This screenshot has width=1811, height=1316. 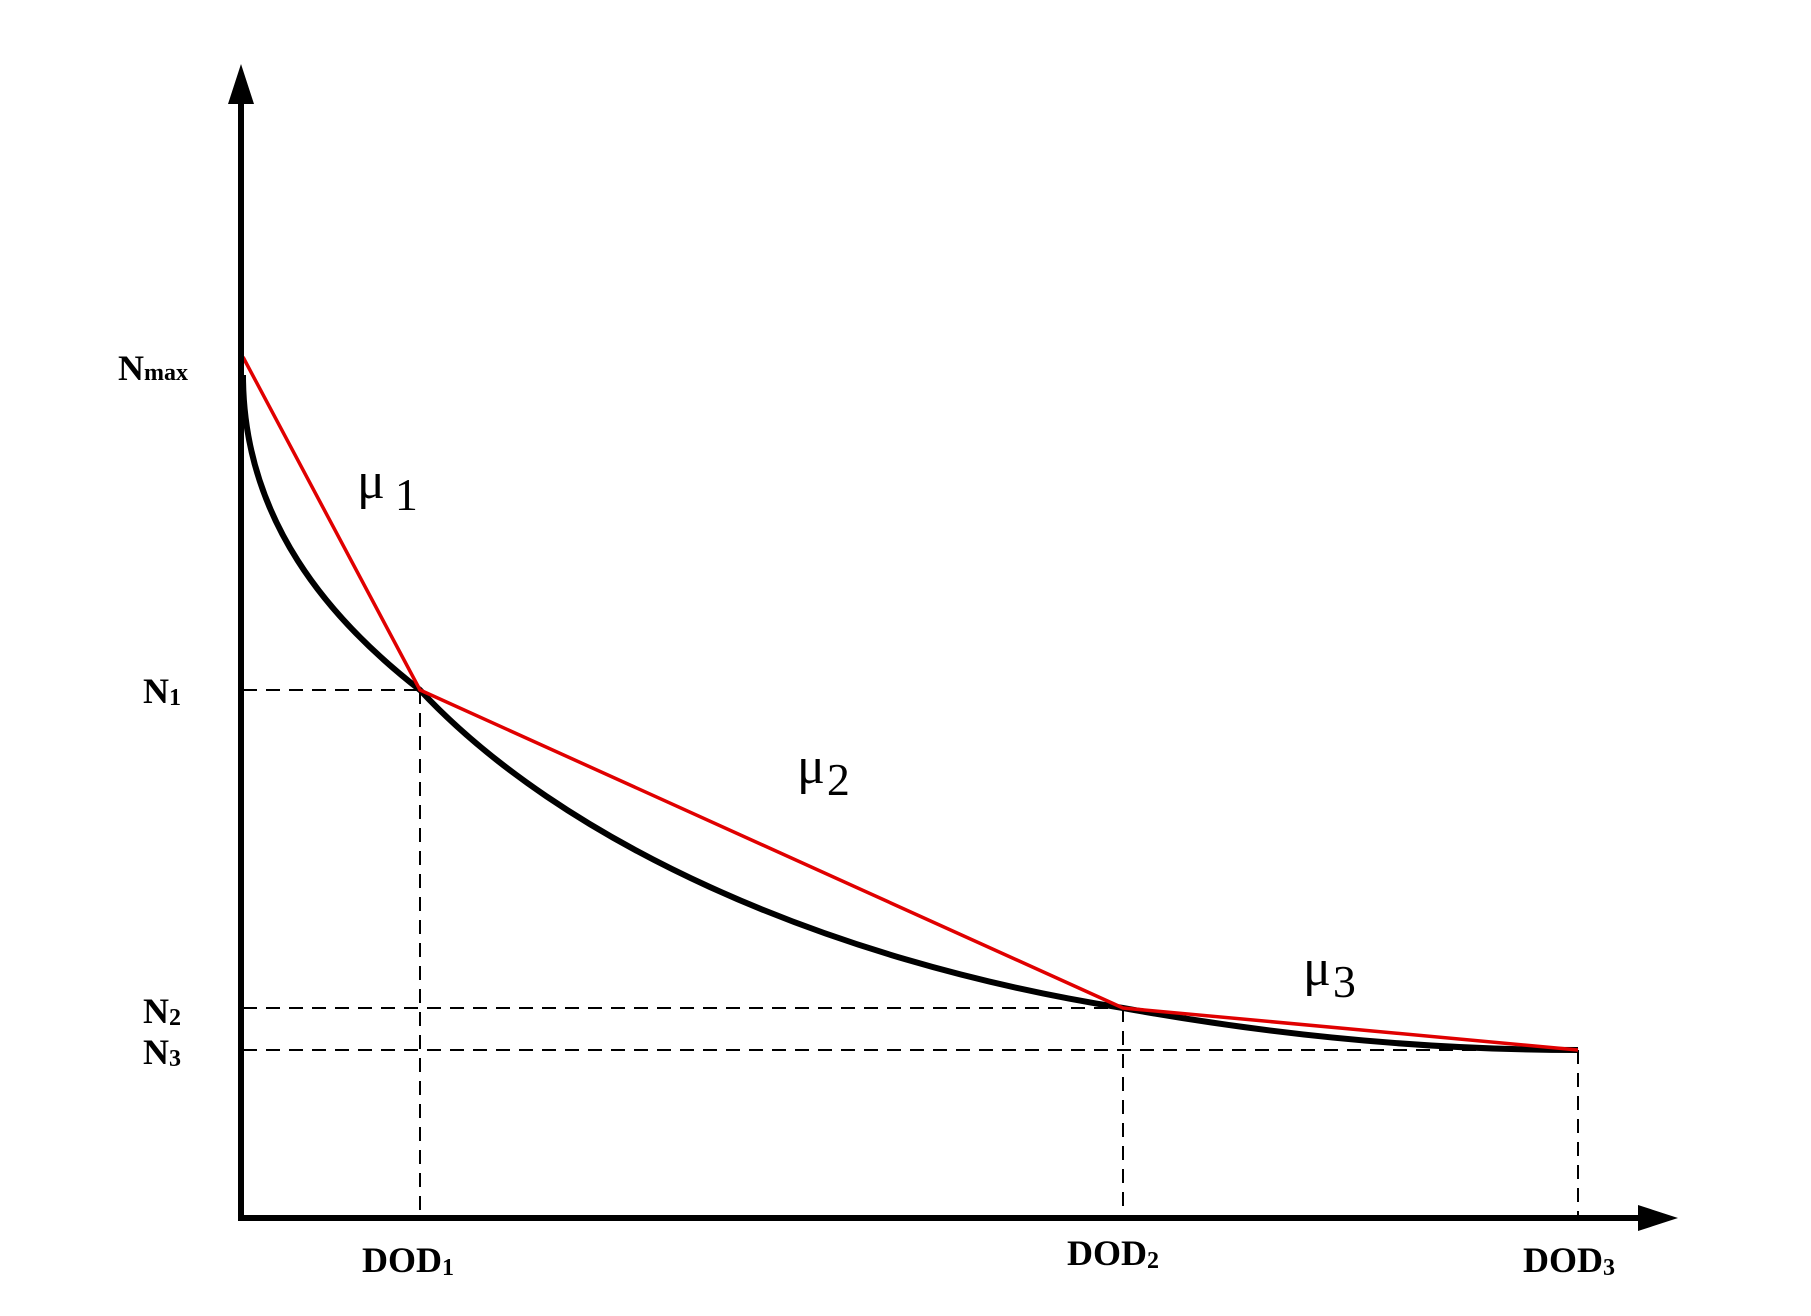 I want to click on label-n2: N2, so click(x=162, y=1011).